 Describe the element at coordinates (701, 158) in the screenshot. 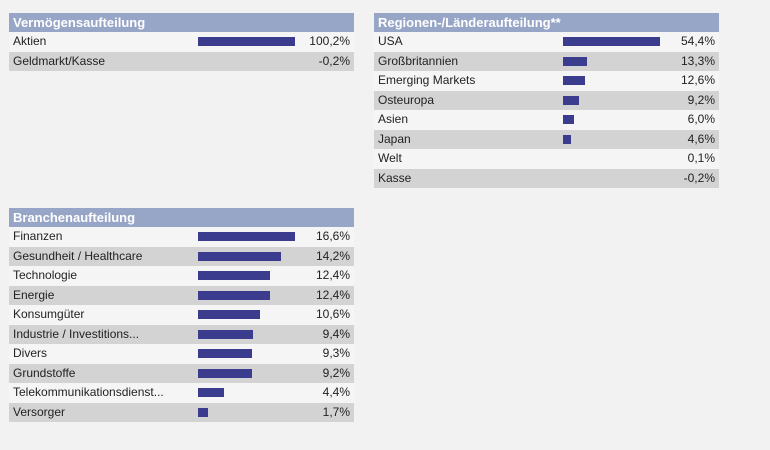

I see `row-value: 0,1%` at that location.